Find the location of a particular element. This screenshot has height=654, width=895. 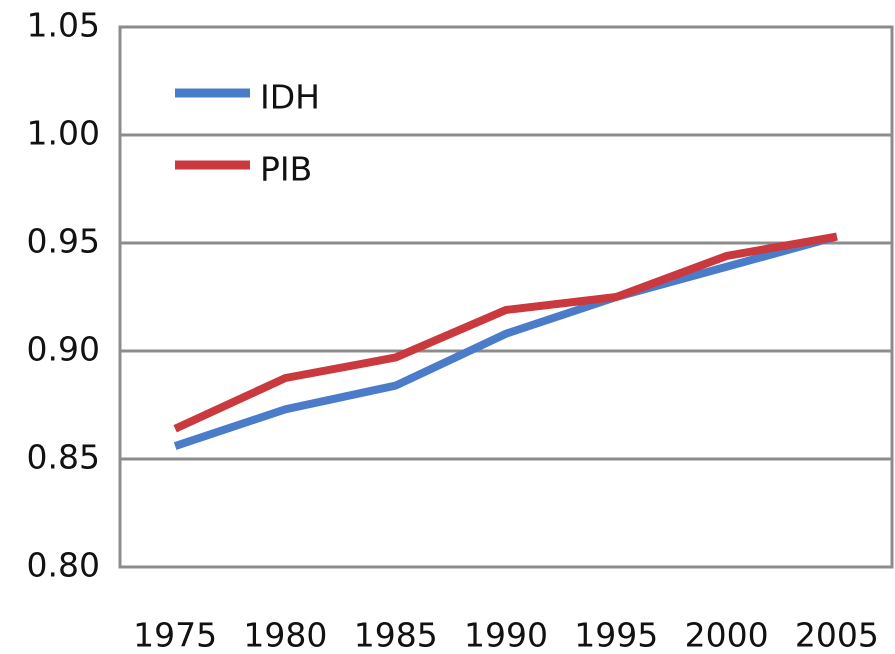

x-tick-label: 1975 is located at coordinates (175, 635).